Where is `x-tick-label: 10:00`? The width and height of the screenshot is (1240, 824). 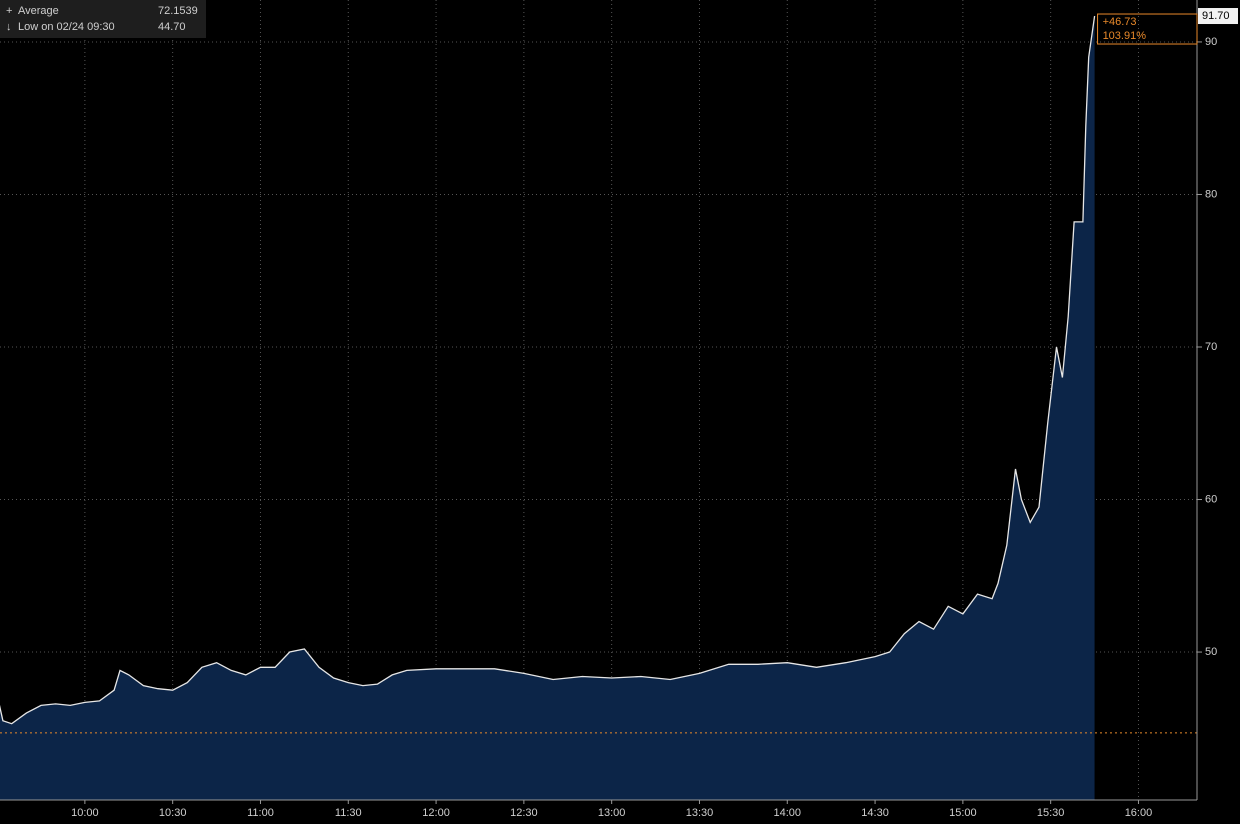 x-tick-label: 10:00 is located at coordinates (85, 813).